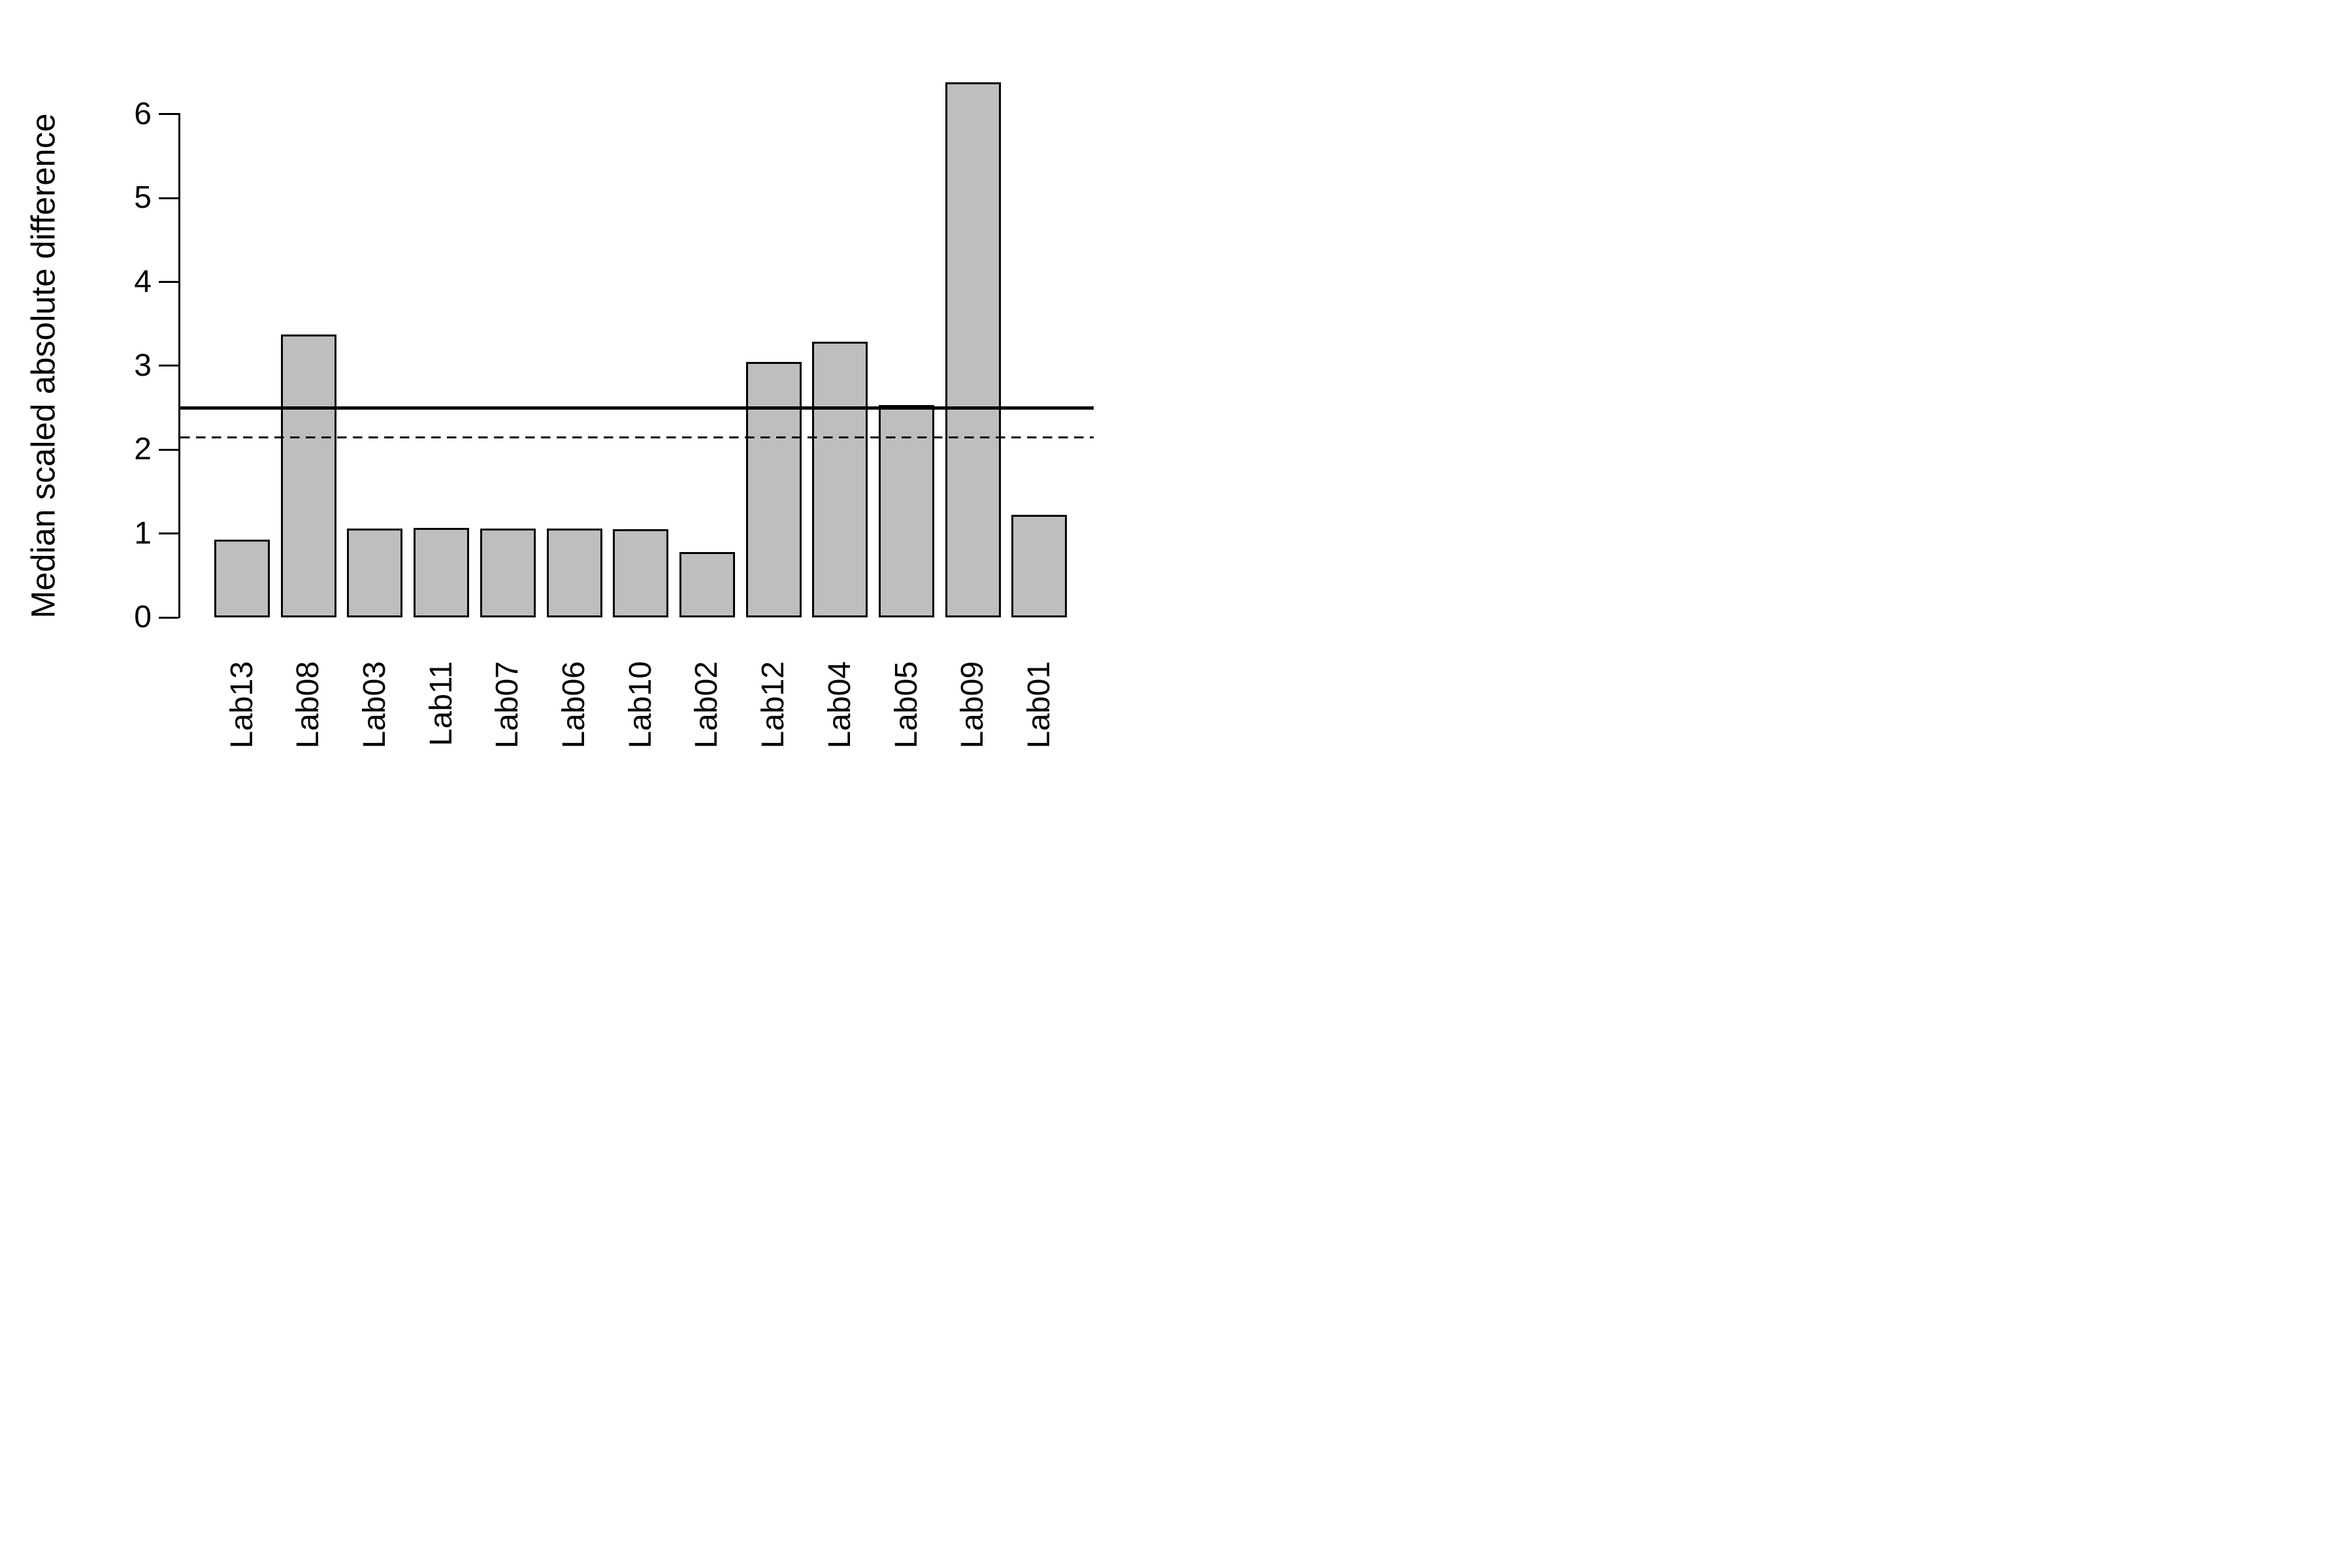 This screenshot has width=2352, height=1568. What do you see at coordinates (441, 703) in the screenshot?
I see `x-tick-label: Lab11` at bounding box center [441, 703].